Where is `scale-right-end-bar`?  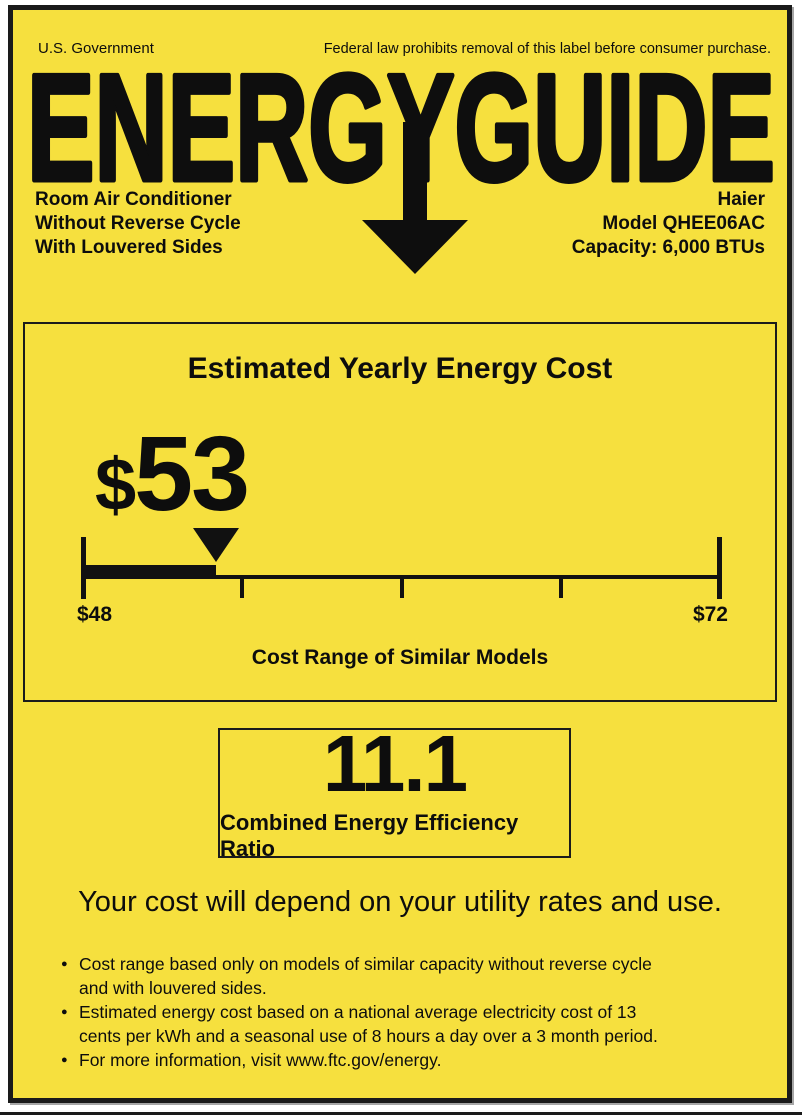
scale-right-end-bar is located at coordinates (719, 568).